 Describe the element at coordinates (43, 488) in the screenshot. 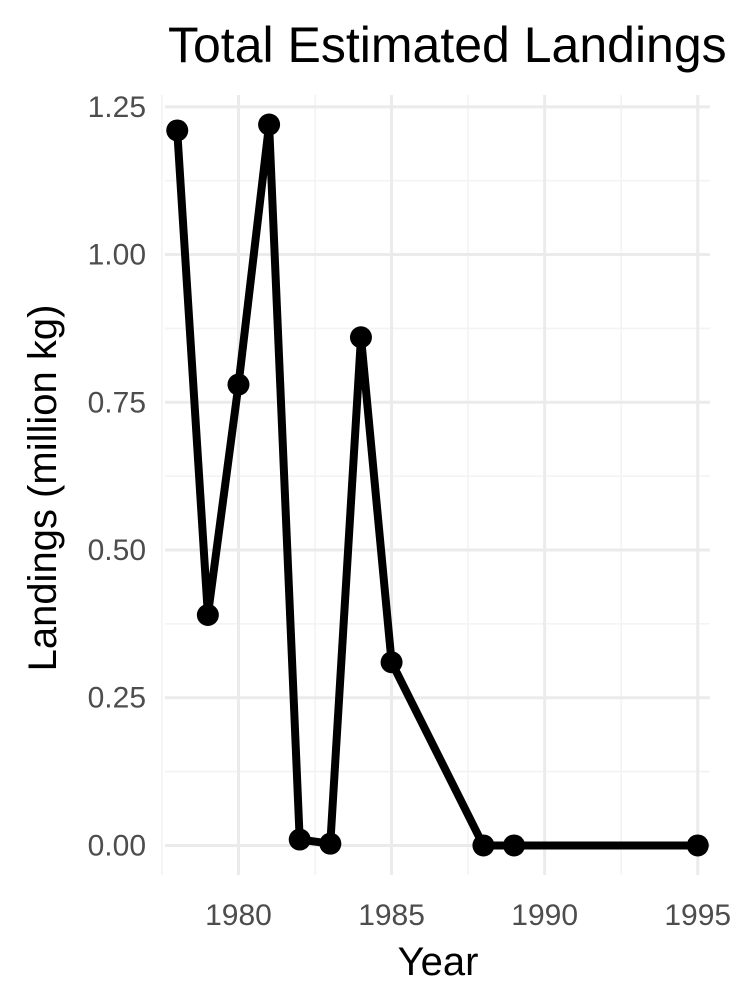

I see `y-axis-title: Landings (million kg)` at that location.